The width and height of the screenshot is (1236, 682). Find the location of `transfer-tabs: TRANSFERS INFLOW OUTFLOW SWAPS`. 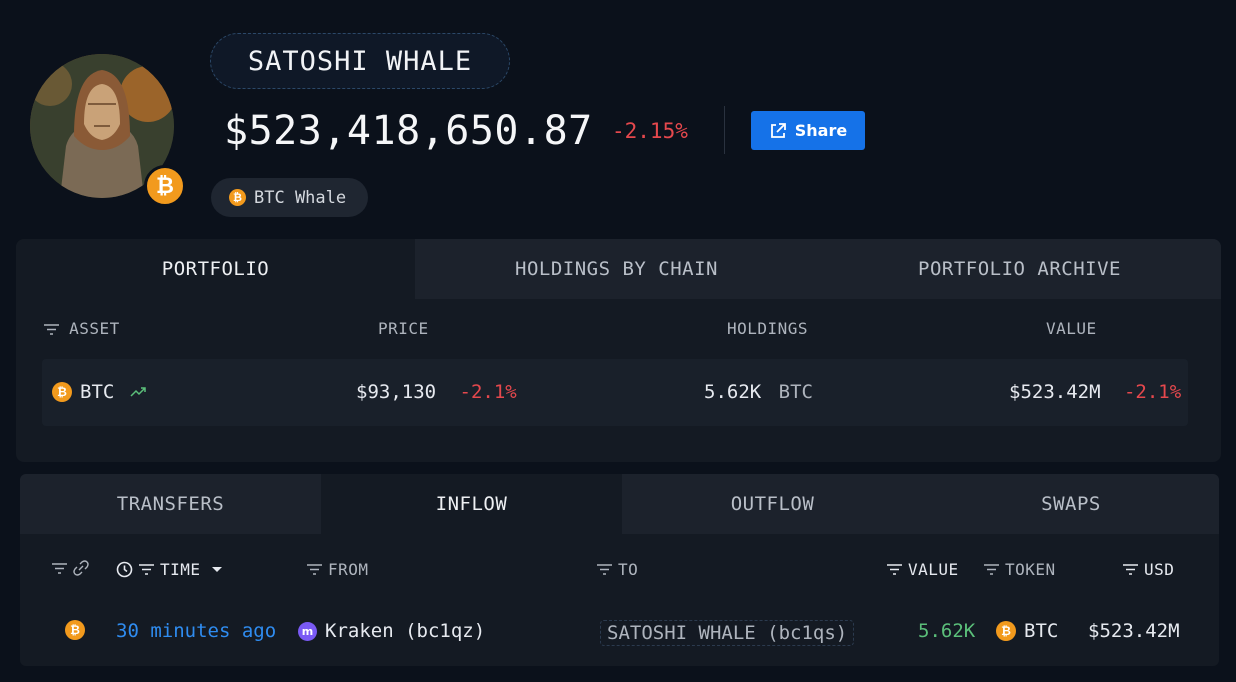

transfer-tabs: TRANSFERS INFLOW OUTFLOW SWAPS is located at coordinates (619, 504).